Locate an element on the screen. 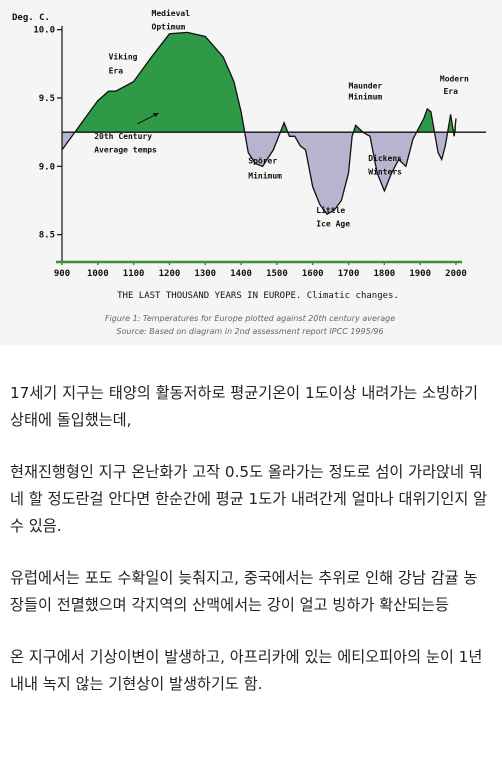  x-tick-label: 1500 is located at coordinates (277, 274).